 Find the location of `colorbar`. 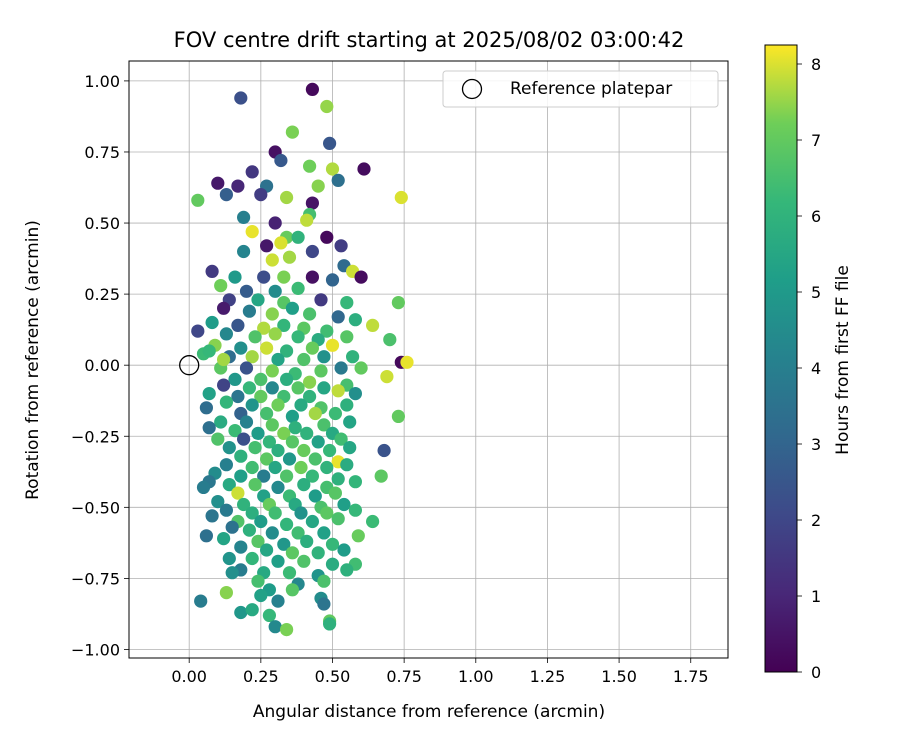

colorbar is located at coordinates (781, 358).